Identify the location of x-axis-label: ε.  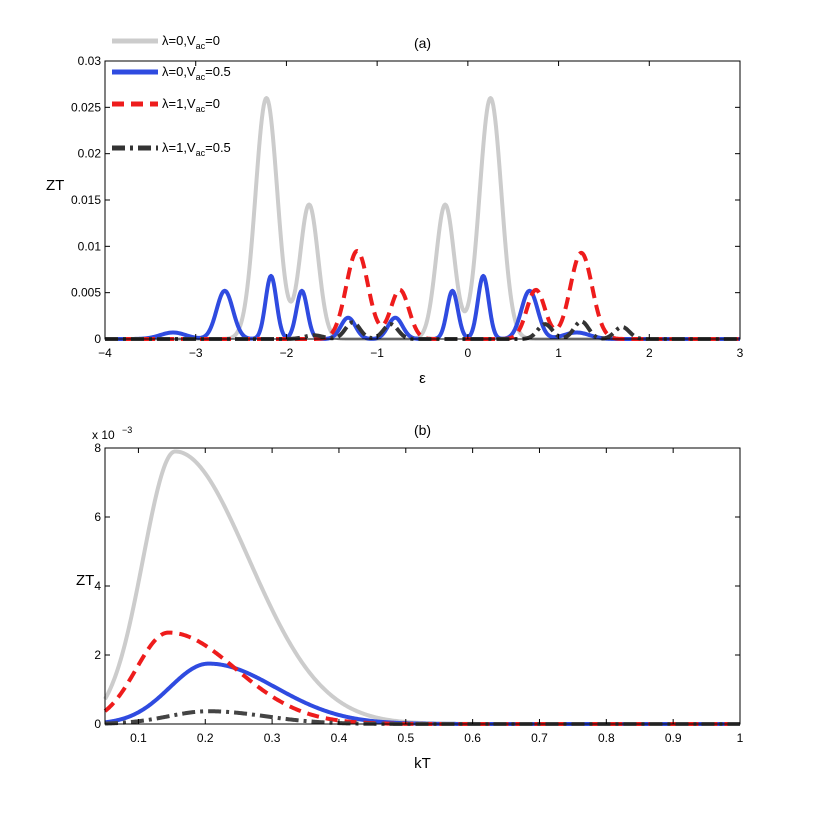
(422, 378).